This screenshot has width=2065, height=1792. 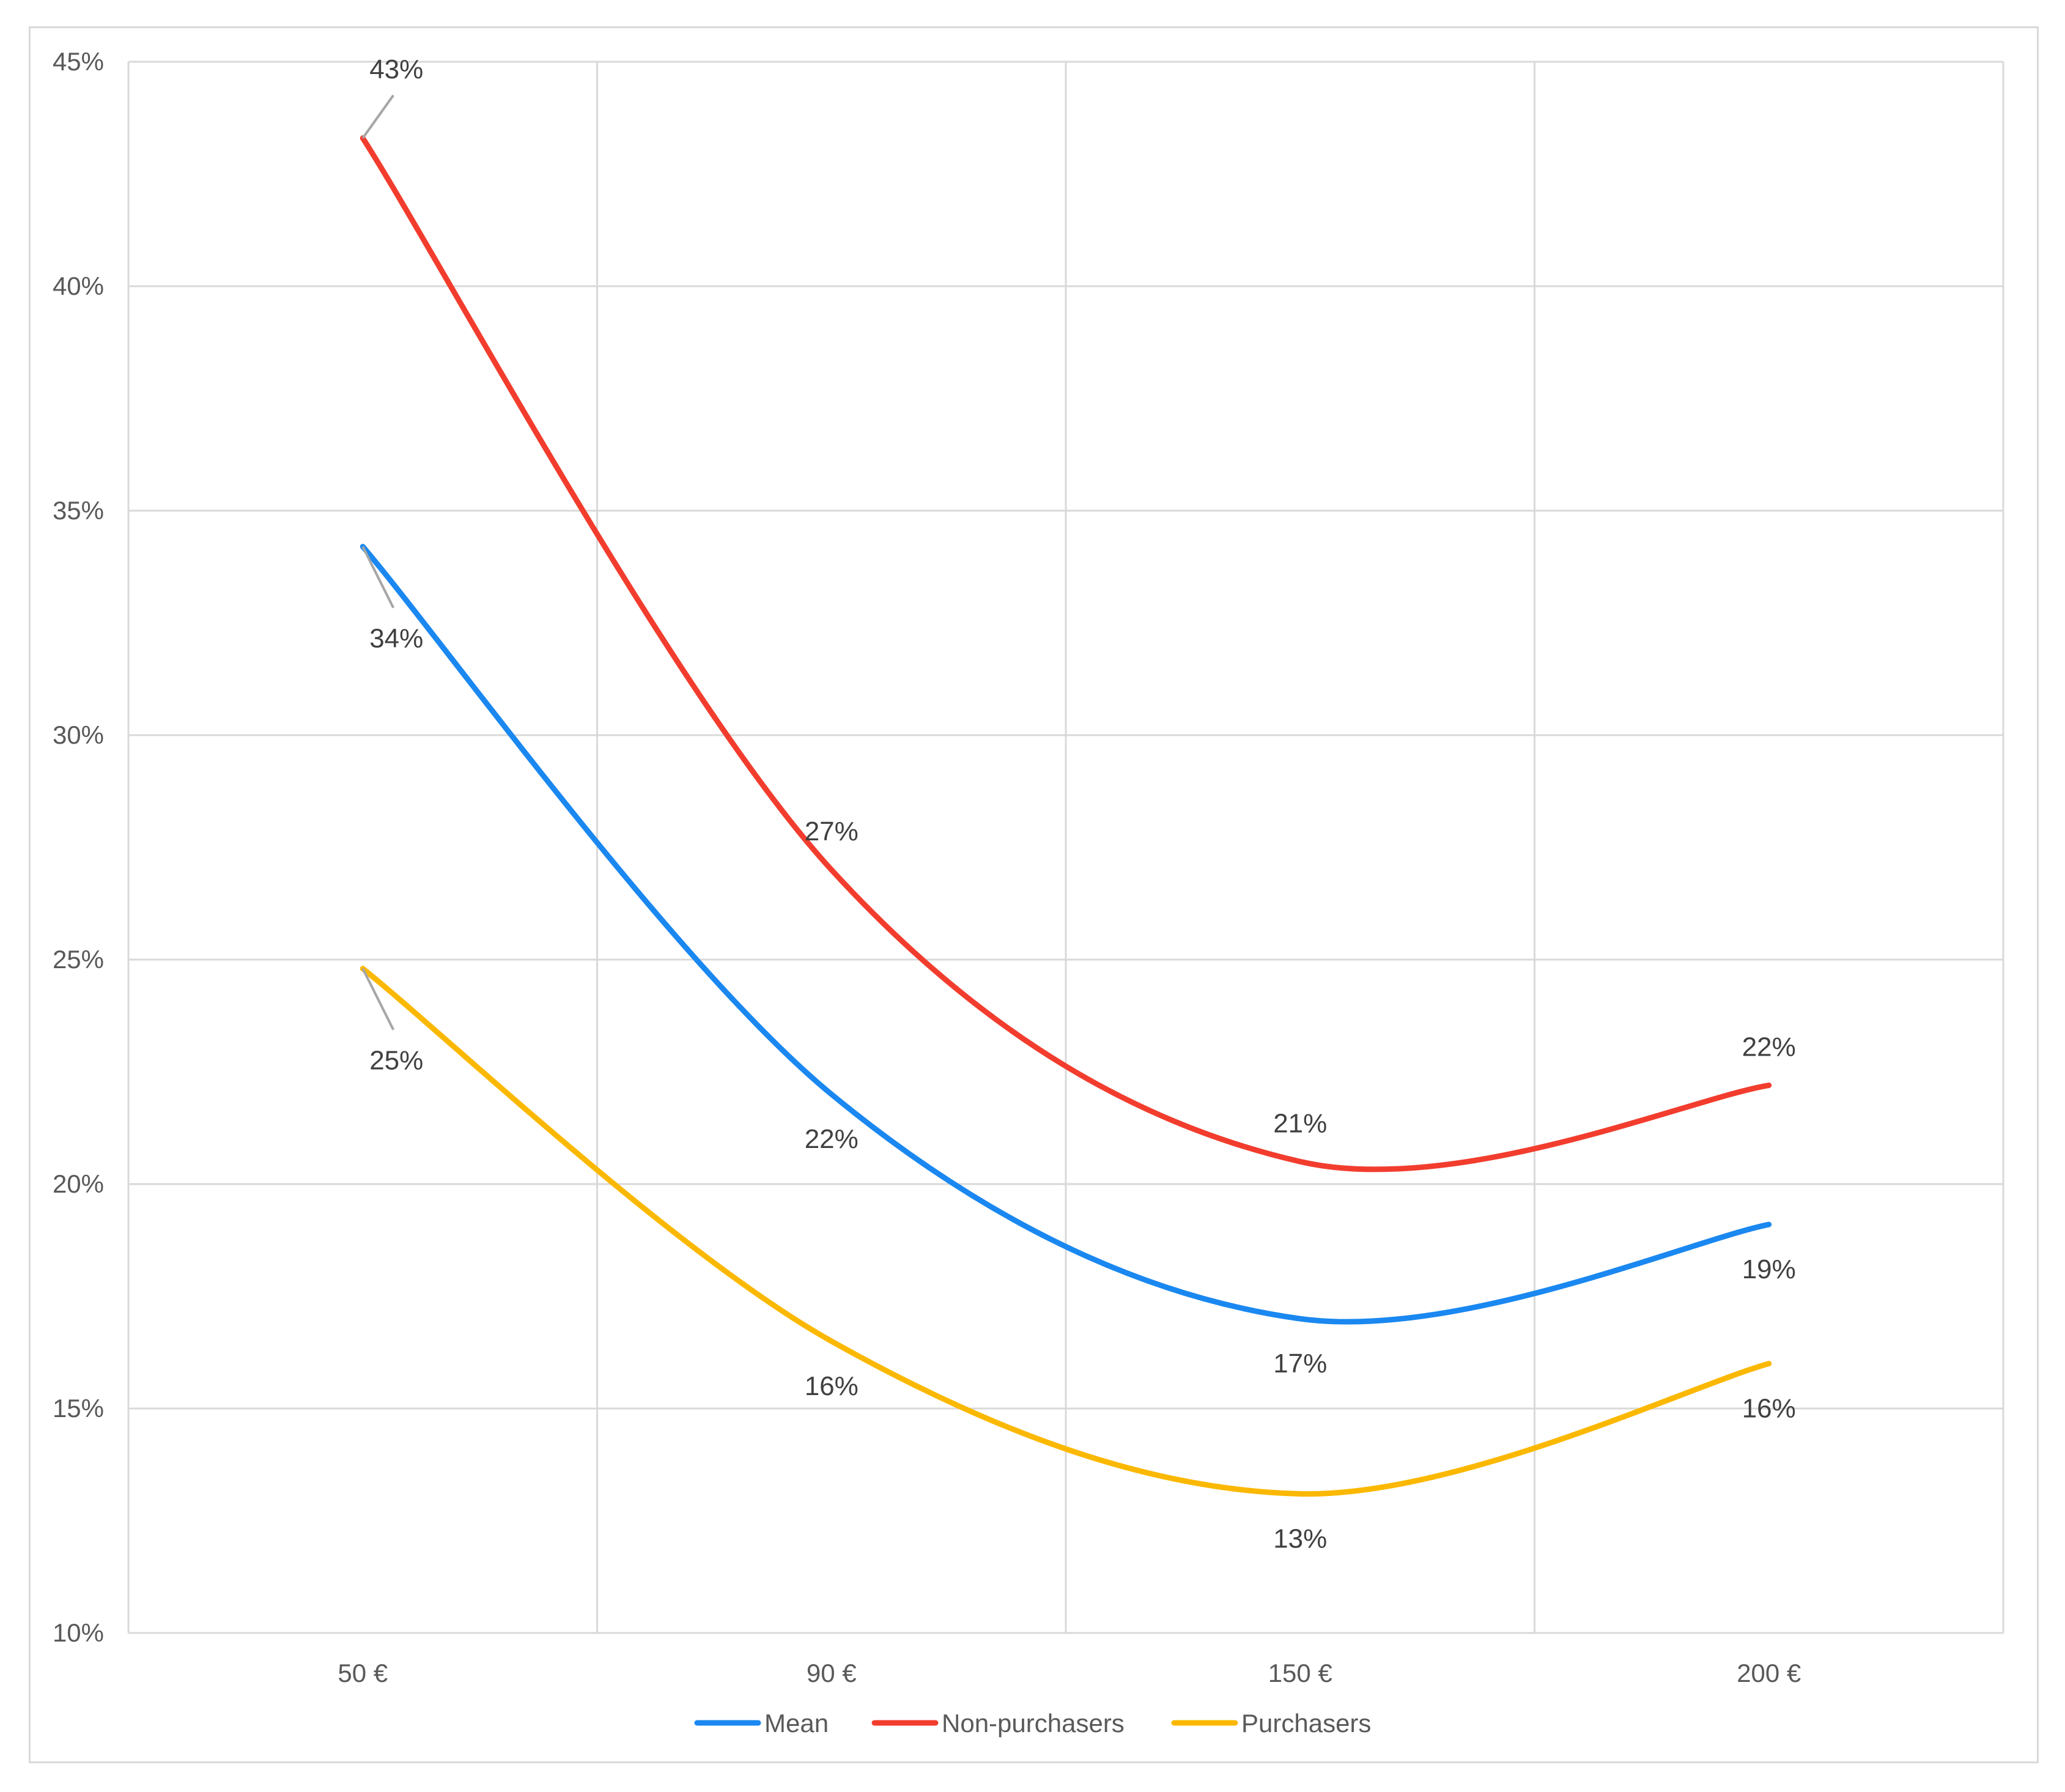 What do you see at coordinates (797, 1723) in the screenshot?
I see `legend-entry-label: Mean` at bounding box center [797, 1723].